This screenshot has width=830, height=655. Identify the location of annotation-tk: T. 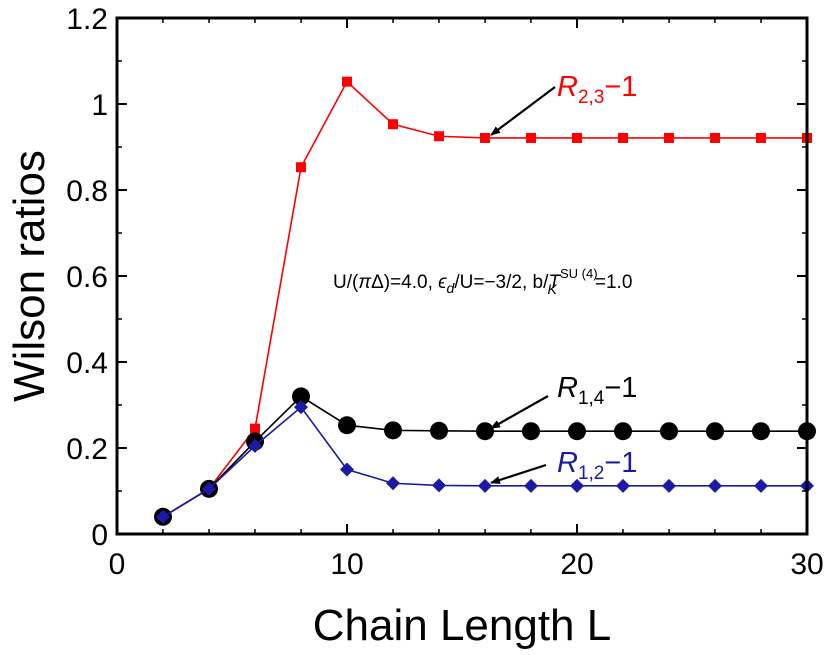
(554, 282).